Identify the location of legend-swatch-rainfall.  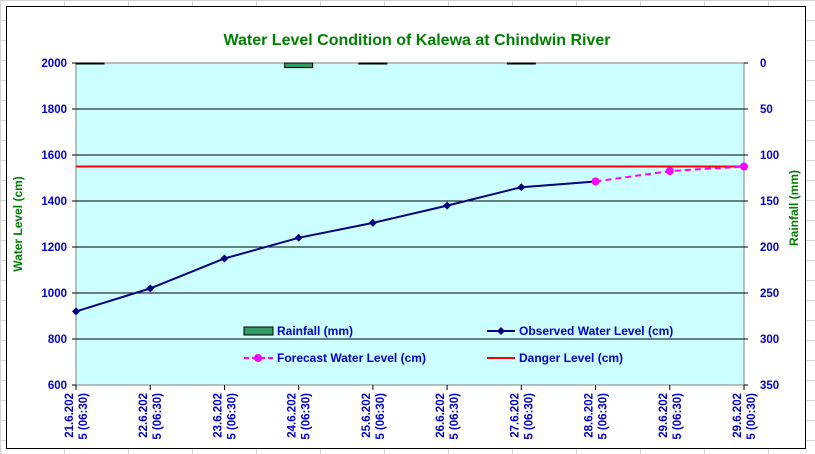
(258, 331).